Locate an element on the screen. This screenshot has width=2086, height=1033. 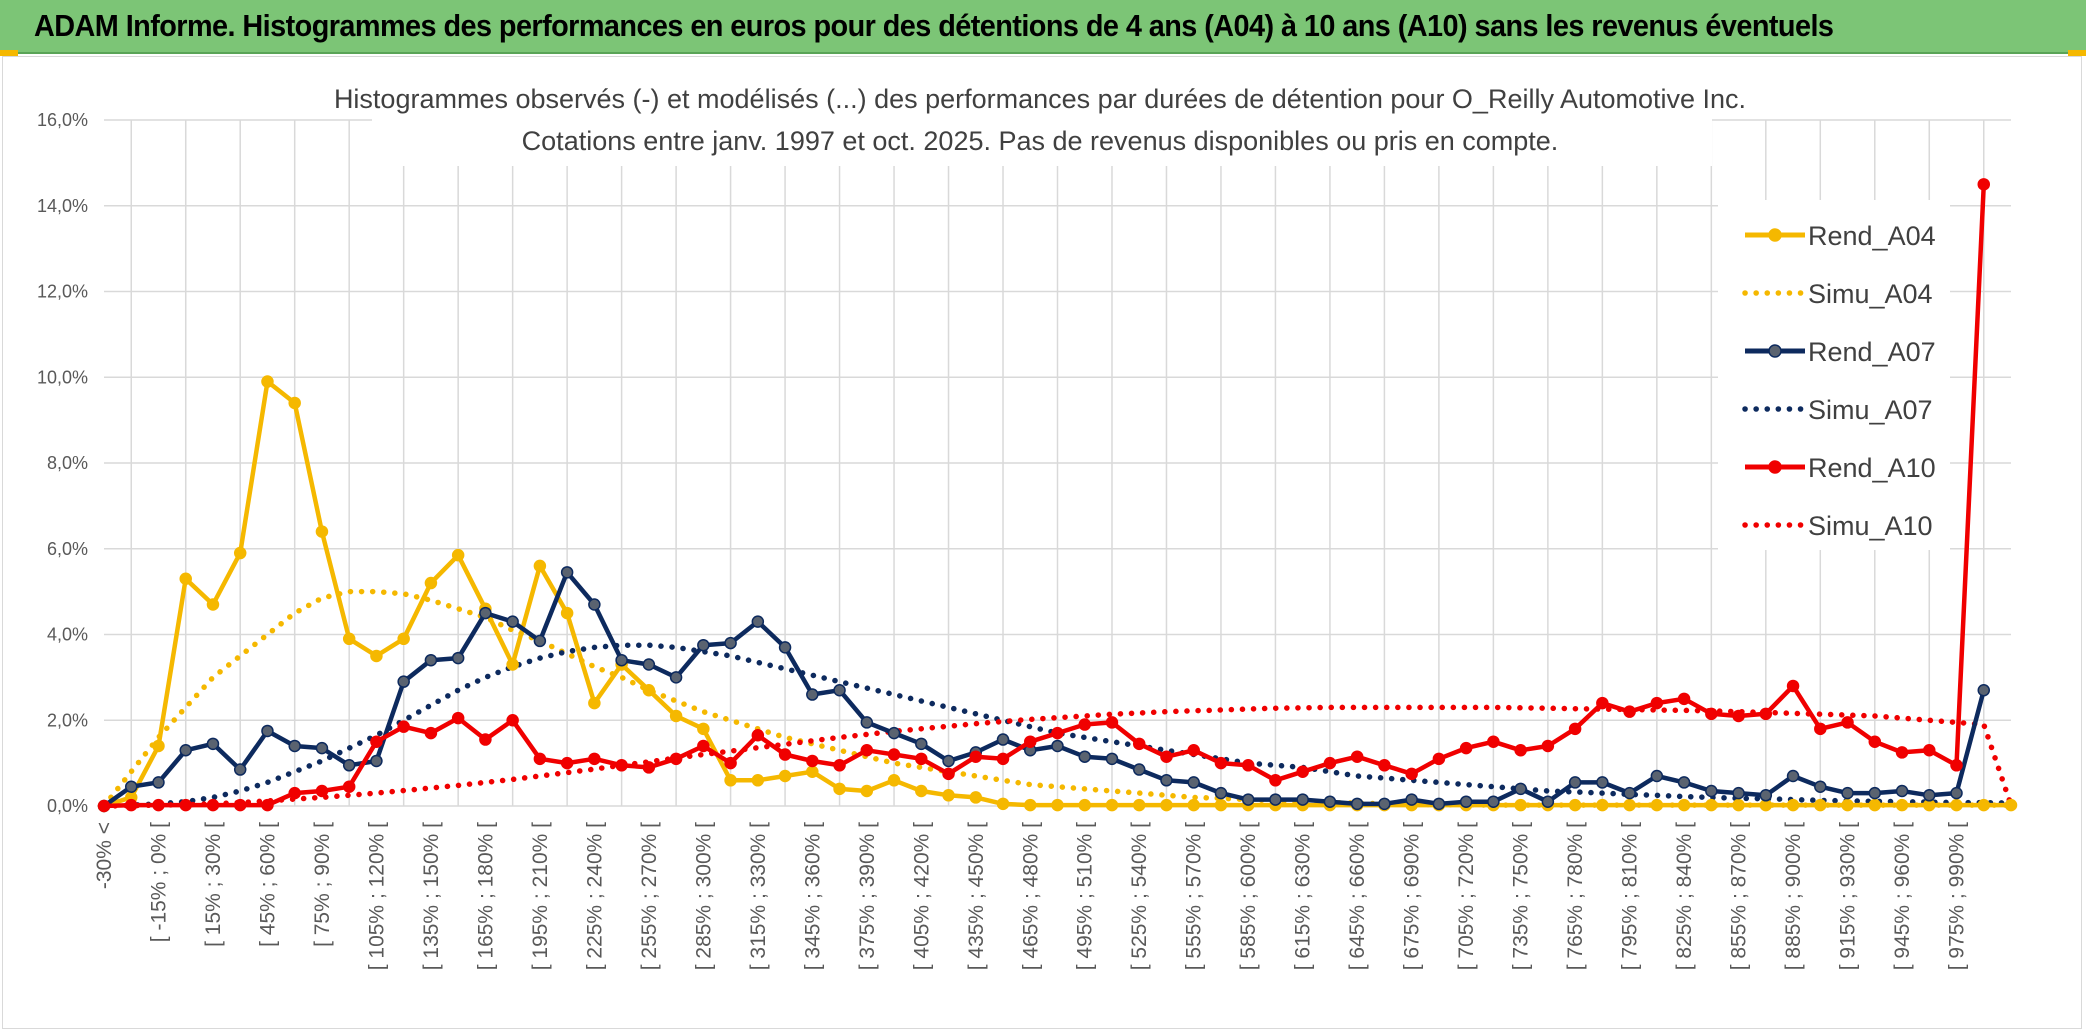
x-tick-label: [ 975% ; 990% [ is located at coordinates (1957, 896).